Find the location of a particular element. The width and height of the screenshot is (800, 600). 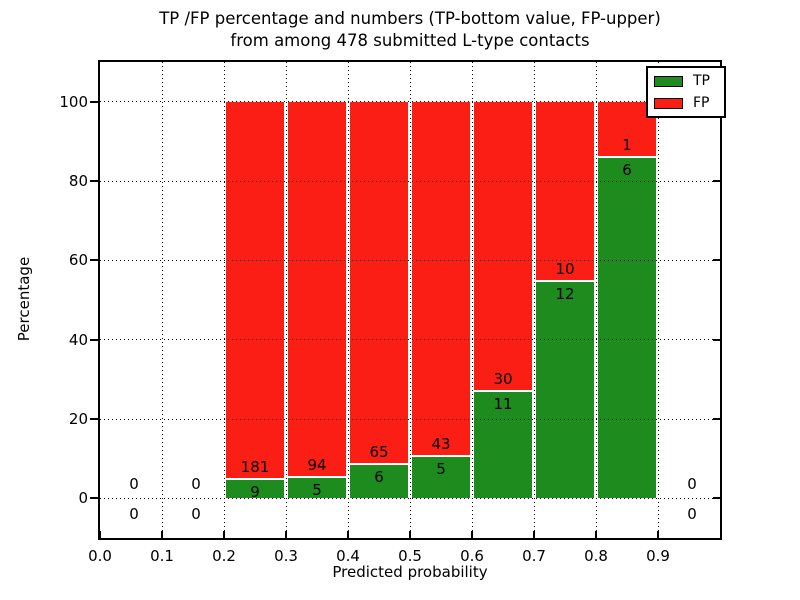

y-axis-label: Percentage is located at coordinates (24, 299).